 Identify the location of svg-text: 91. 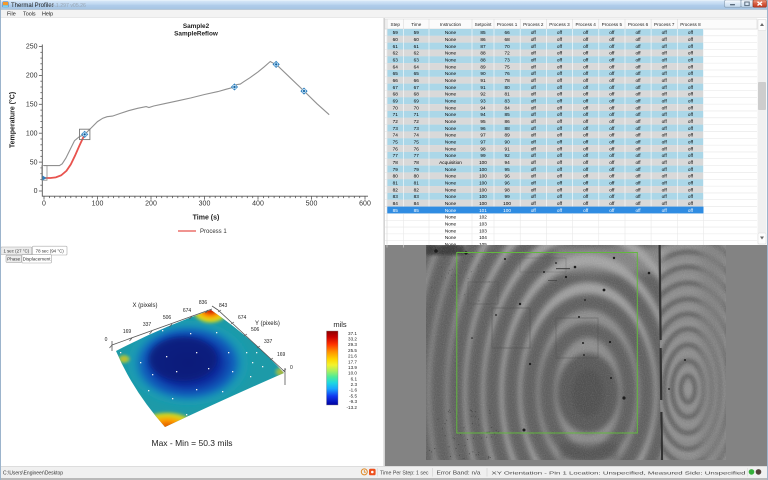
(507, 148).